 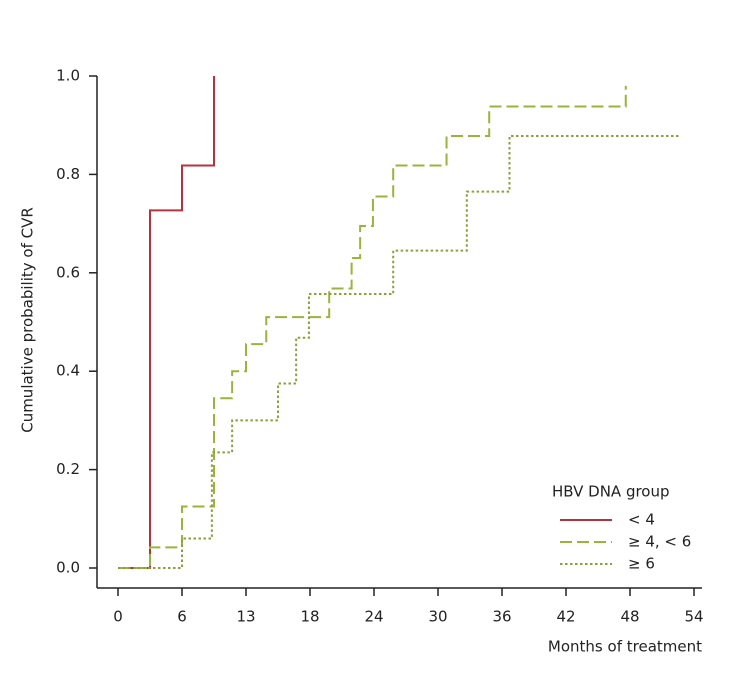 What do you see at coordinates (182, 617) in the screenshot?
I see `x-tick-label: 6` at bounding box center [182, 617].